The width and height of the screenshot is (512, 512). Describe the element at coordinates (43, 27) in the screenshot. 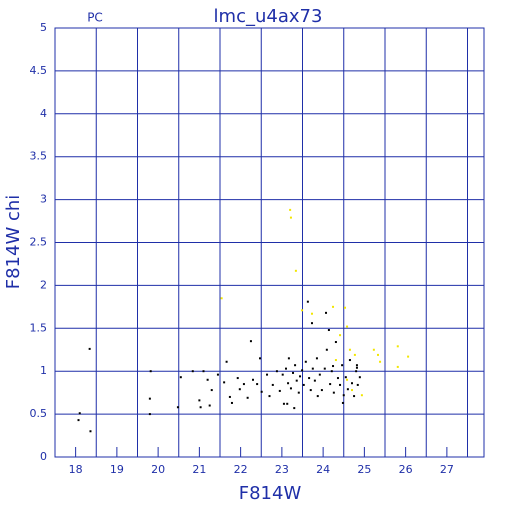

I see `y-tick-label: 5` at that location.